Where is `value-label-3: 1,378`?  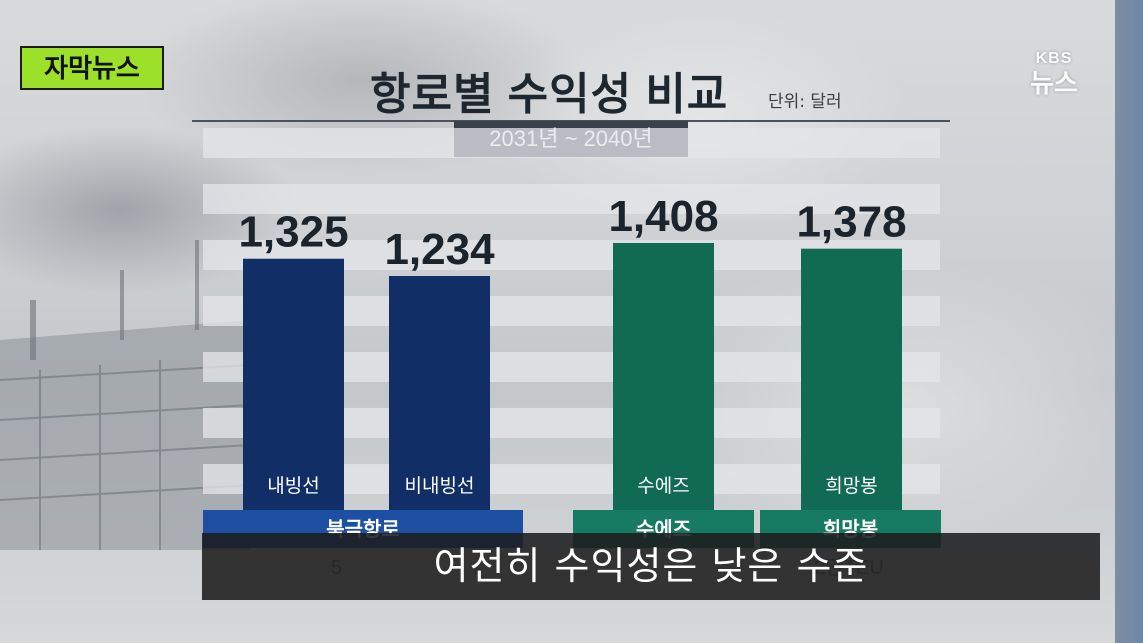 value-label-3: 1,378 is located at coordinates (851, 222).